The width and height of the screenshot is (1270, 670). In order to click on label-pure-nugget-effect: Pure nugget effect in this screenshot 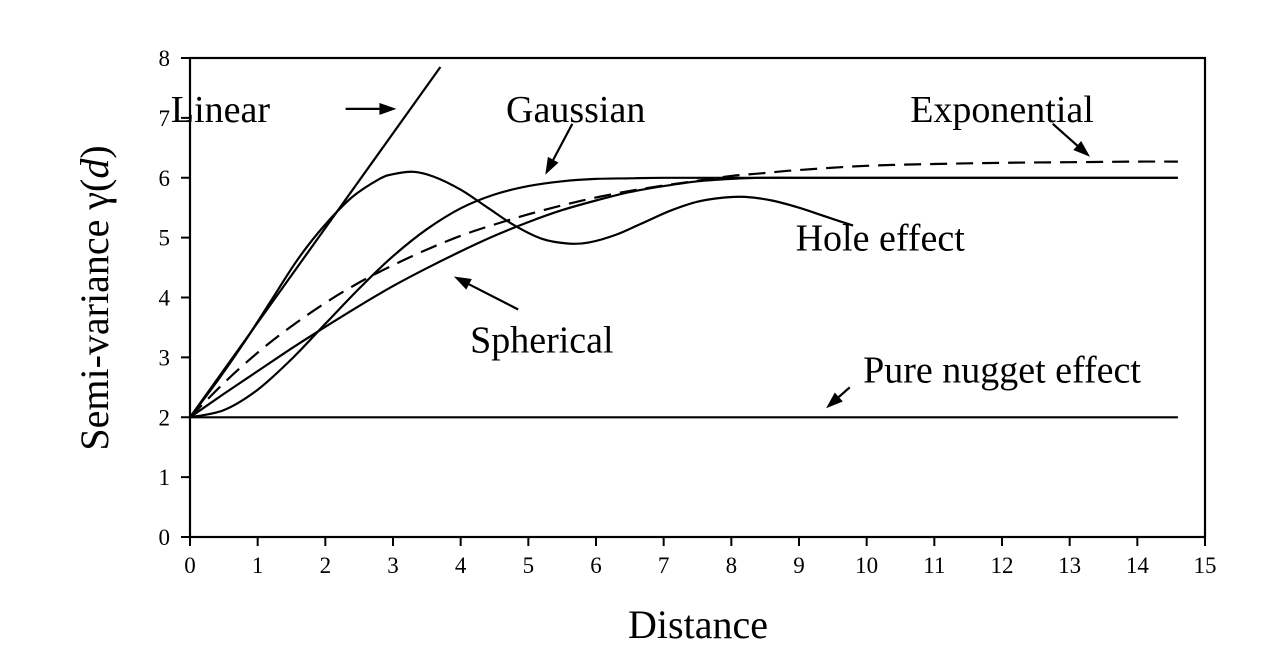, I will do `click(1002, 370)`.